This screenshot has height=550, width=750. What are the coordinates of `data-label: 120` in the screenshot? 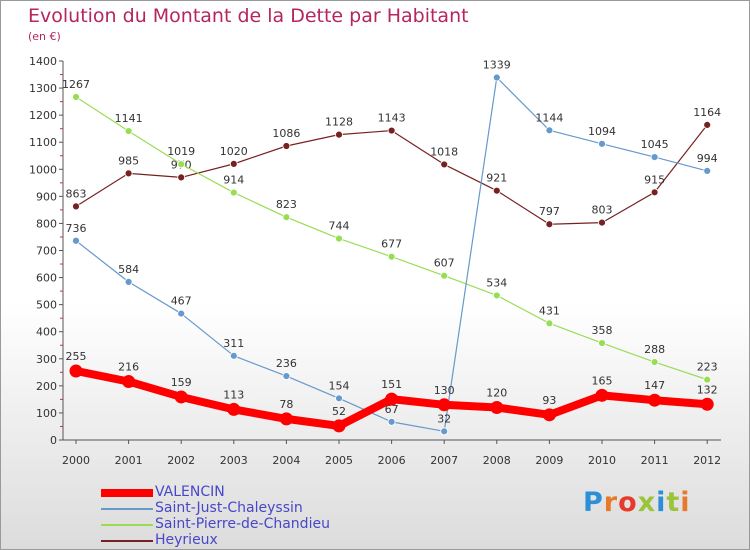 It's located at (496, 393).